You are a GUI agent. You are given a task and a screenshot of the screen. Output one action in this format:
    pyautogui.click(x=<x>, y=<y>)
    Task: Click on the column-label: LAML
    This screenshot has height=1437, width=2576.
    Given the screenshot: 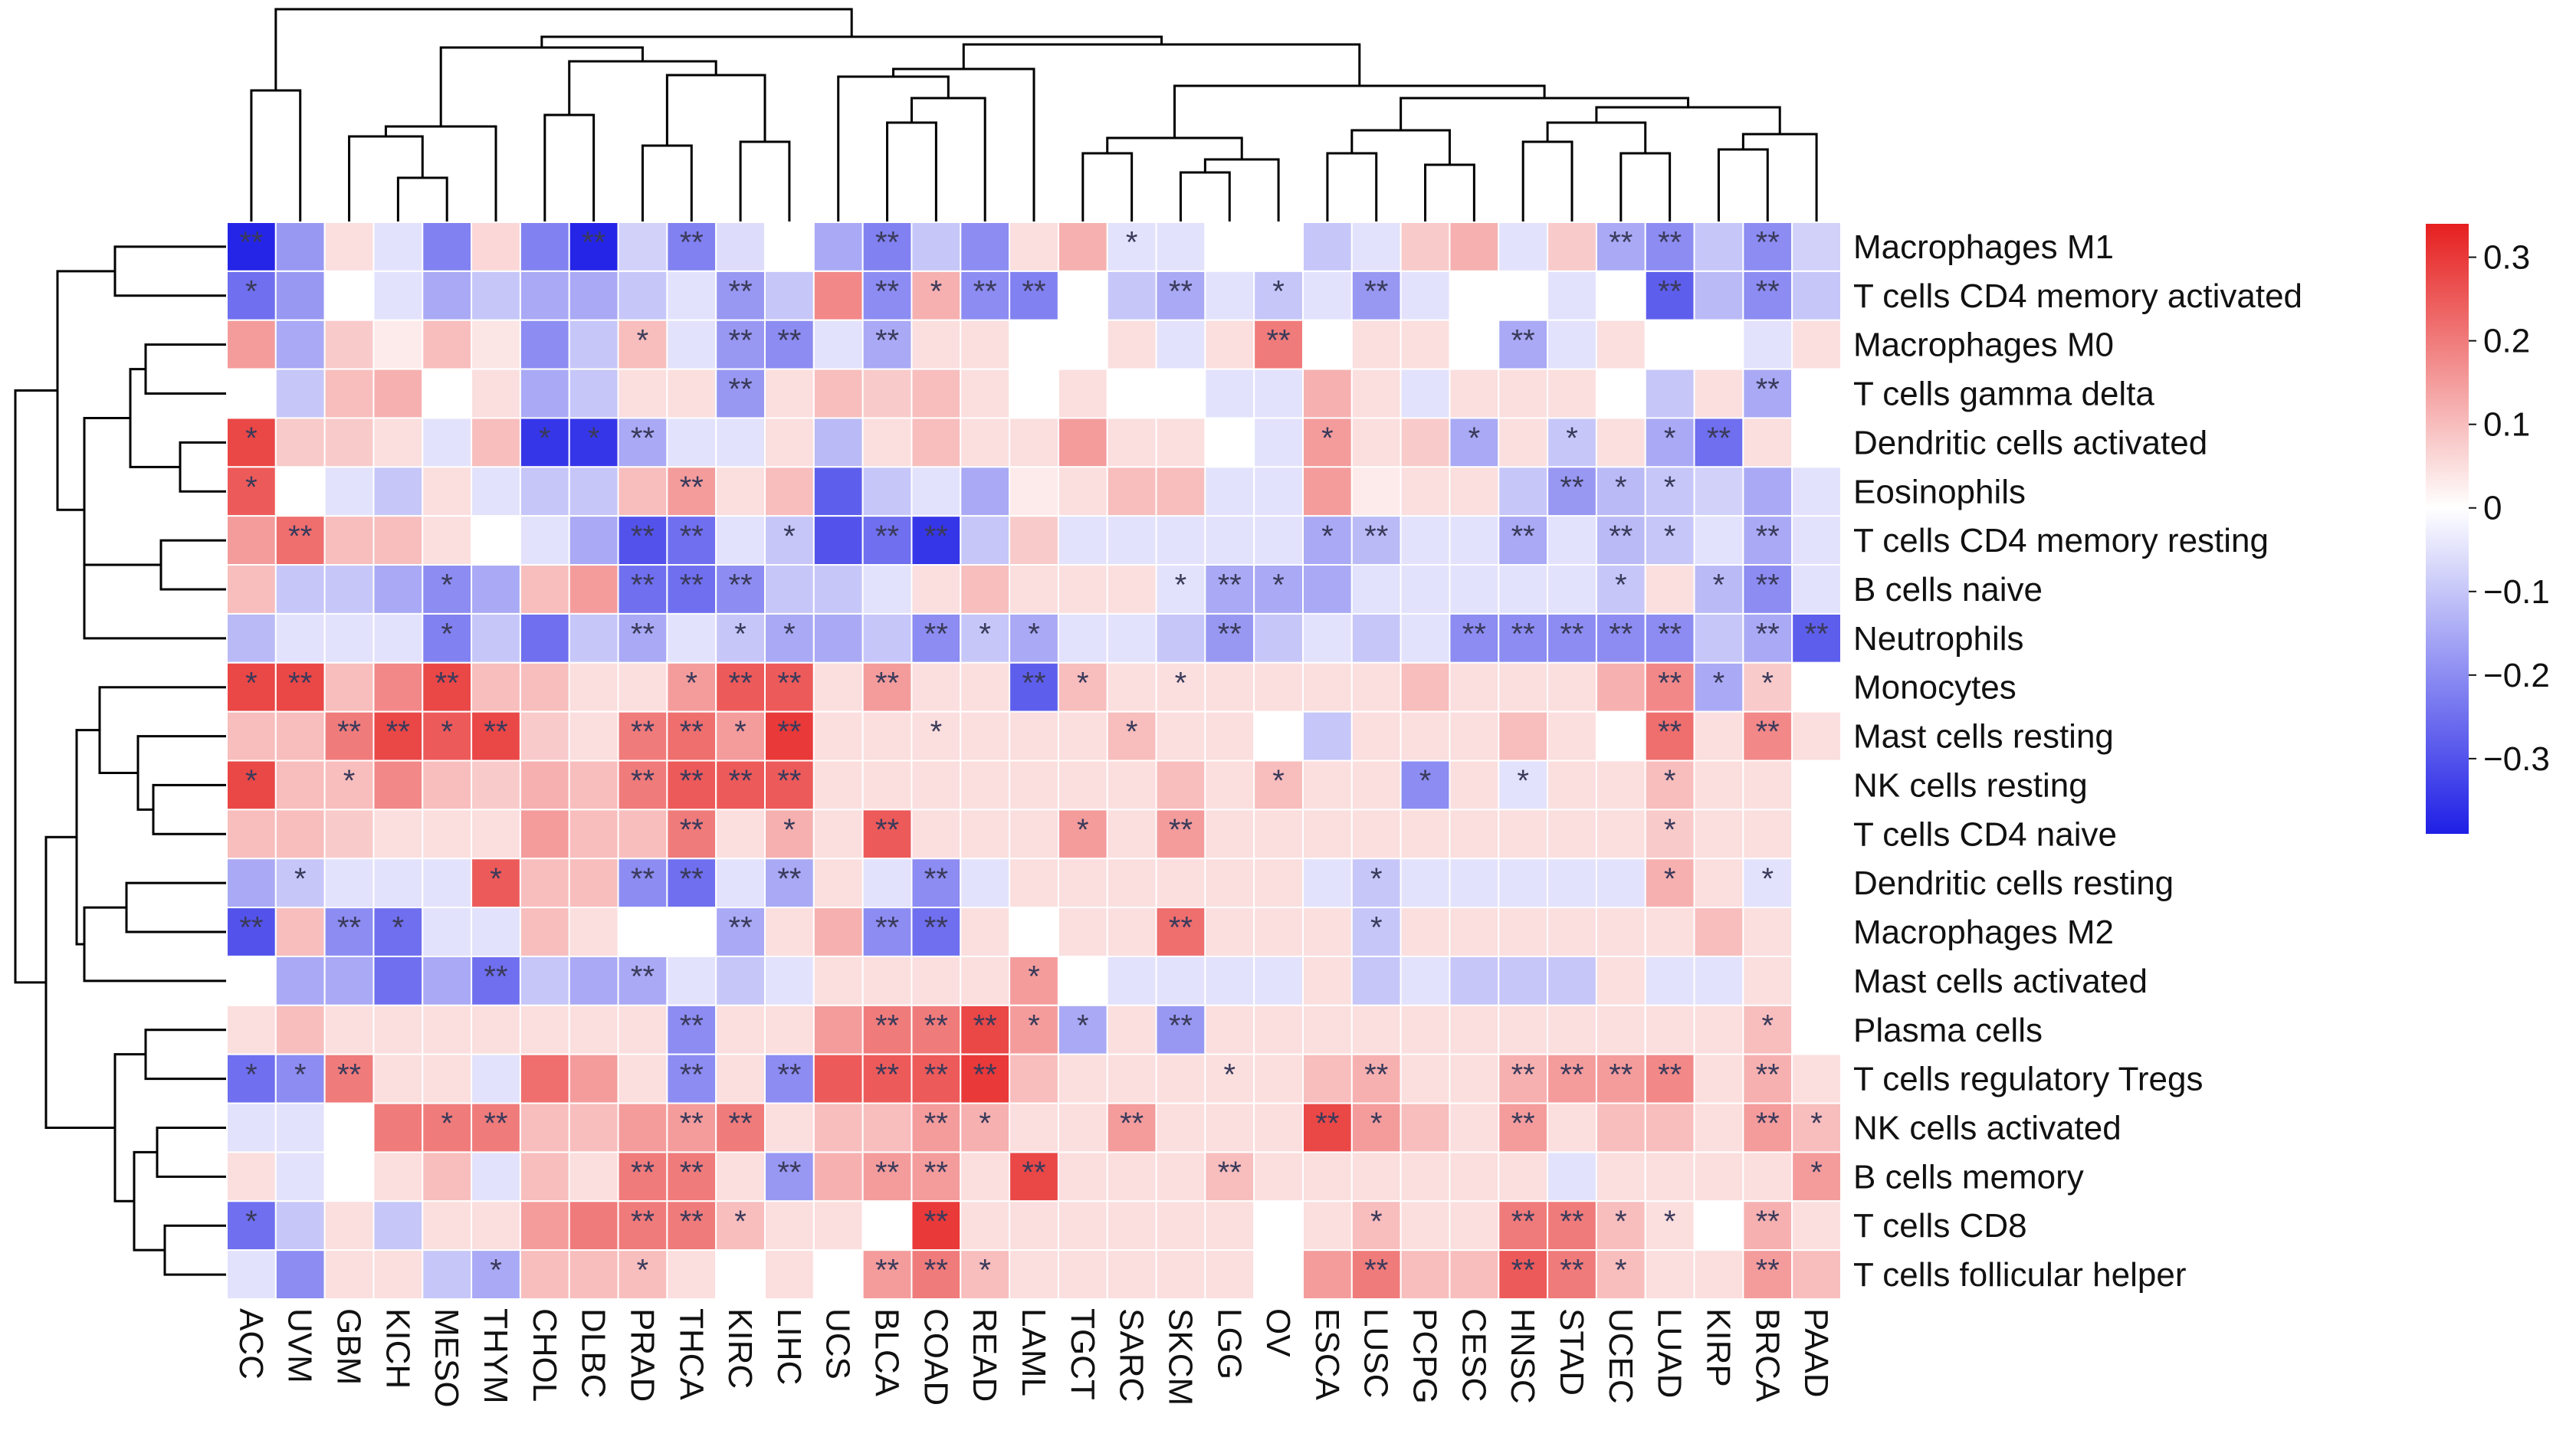 What is the action you would take?
    pyautogui.click(x=1033, y=1352)
    